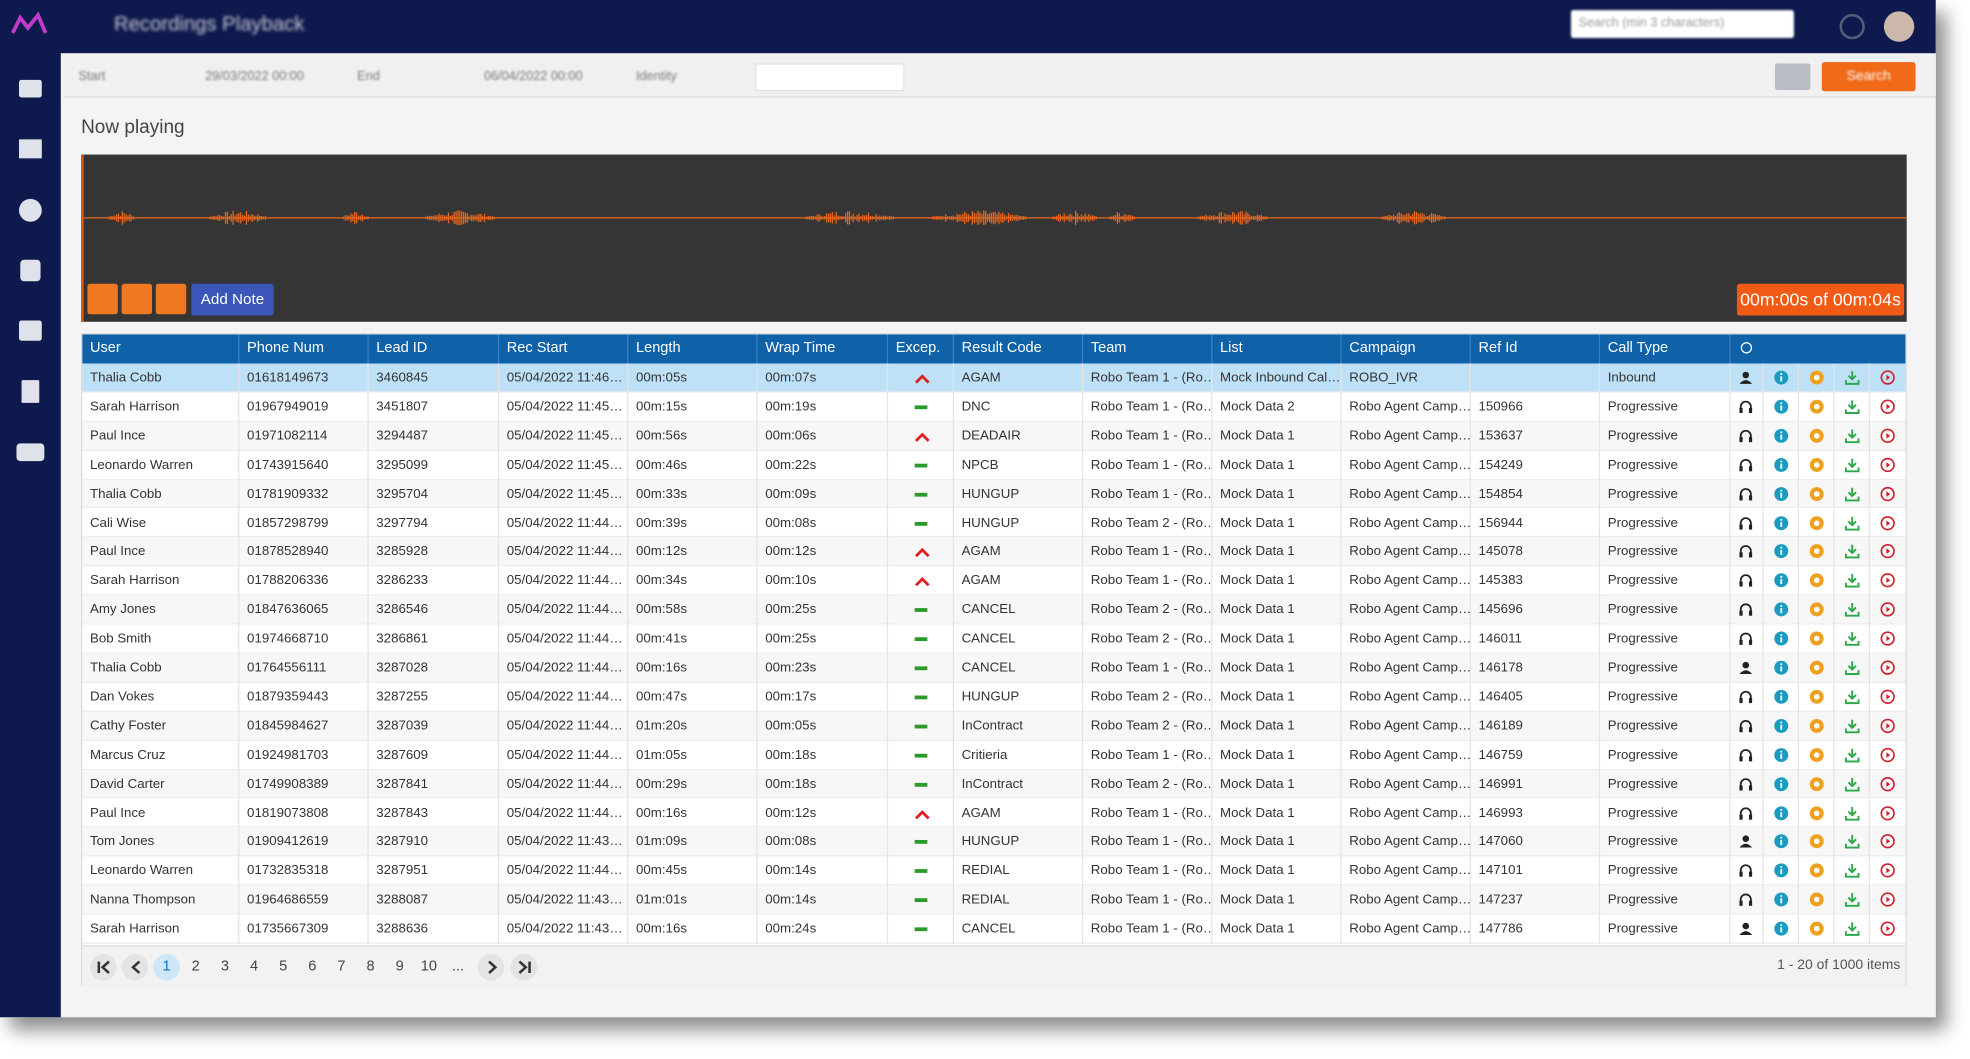  Describe the element at coordinates (1852, 26) in the screenshot. I see `help-icon` at that location.